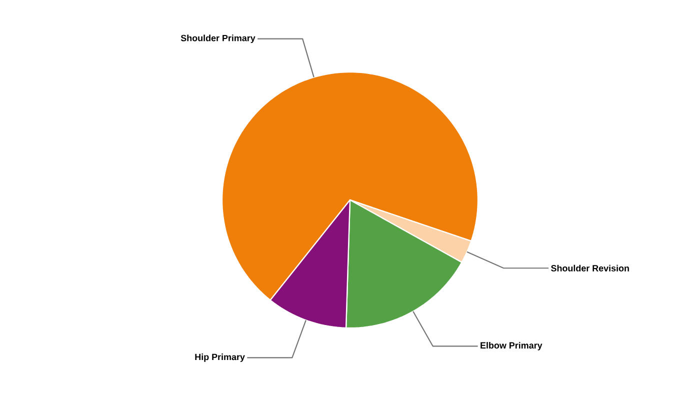 The image size is (700, 400). Describe the element at coordinates (511, 346) in the screenshot. I see `slice-label: Elbow Primary` at that location.